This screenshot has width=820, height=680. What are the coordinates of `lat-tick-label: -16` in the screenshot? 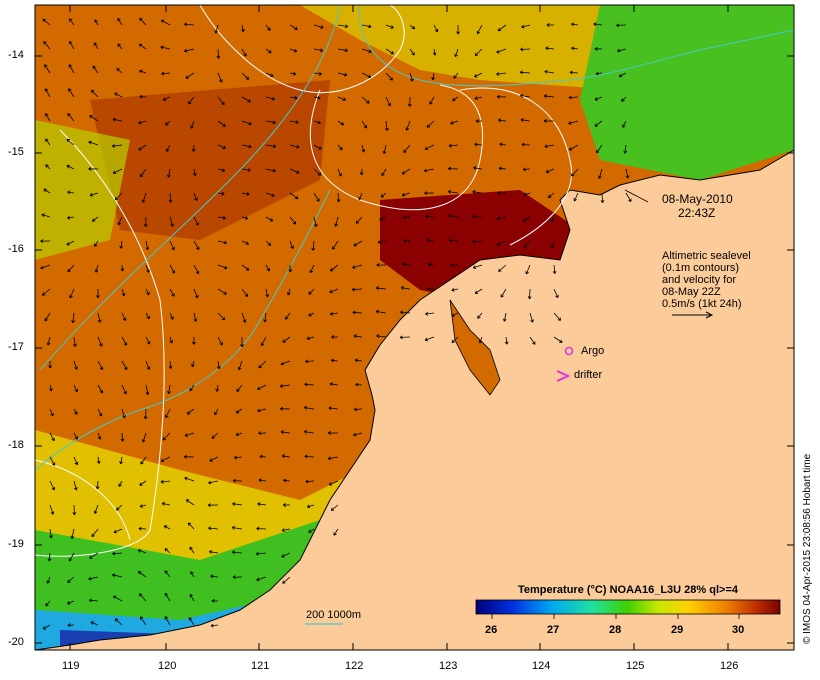 It's located at (16, 249).